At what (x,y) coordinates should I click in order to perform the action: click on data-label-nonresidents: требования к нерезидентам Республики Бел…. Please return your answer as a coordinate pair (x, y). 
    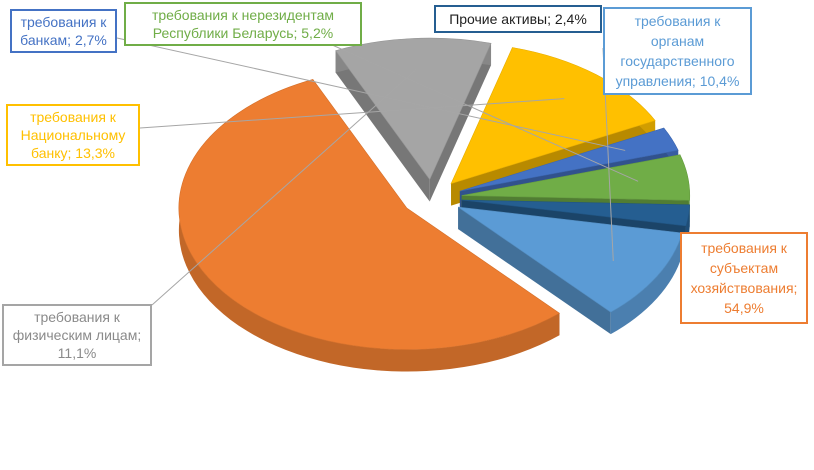
    Looking at the image, I should click on (243, 24).